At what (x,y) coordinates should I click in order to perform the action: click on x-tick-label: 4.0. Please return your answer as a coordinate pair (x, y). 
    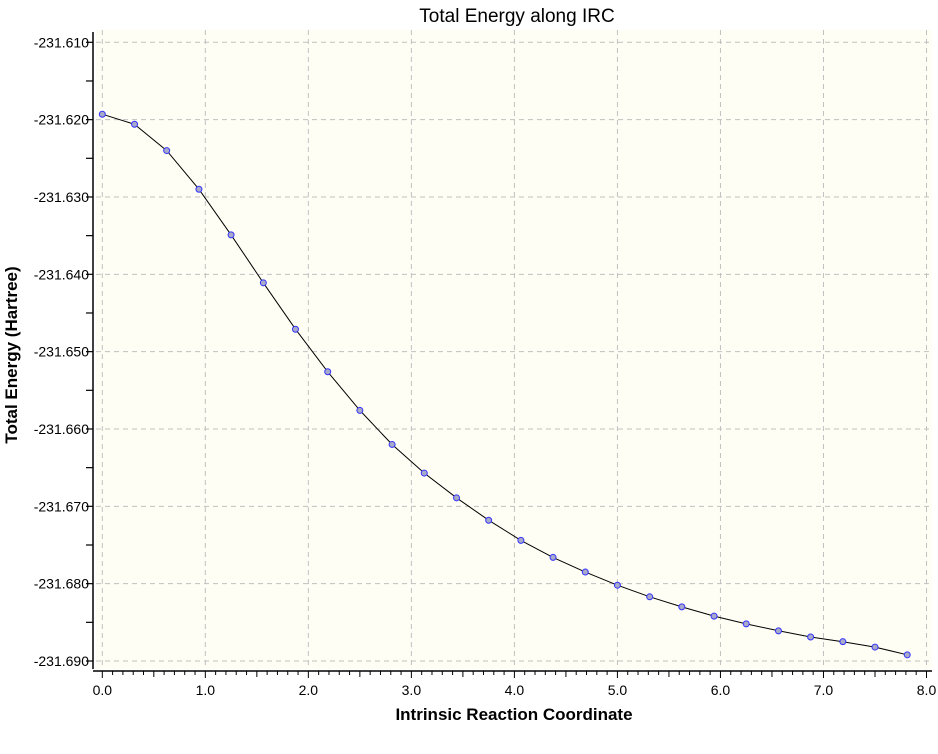
    Looking at the image, I should click on (515, 690).